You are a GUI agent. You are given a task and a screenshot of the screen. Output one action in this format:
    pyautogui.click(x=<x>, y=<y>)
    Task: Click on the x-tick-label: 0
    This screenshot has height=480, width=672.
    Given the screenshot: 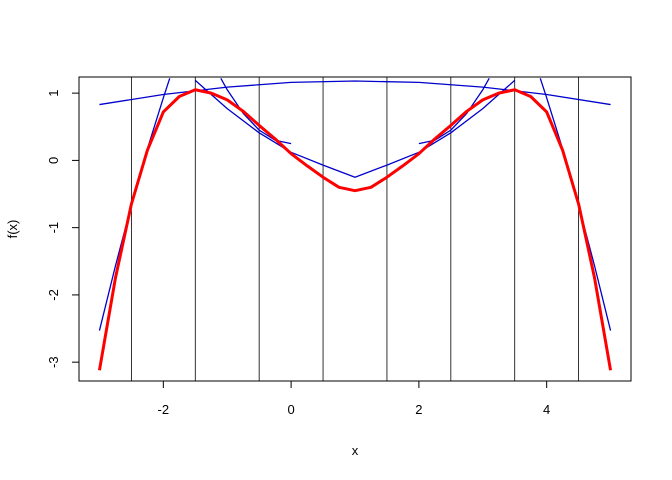 What is the action you would take?
    pyautogui.click(x=290, y=409)
    